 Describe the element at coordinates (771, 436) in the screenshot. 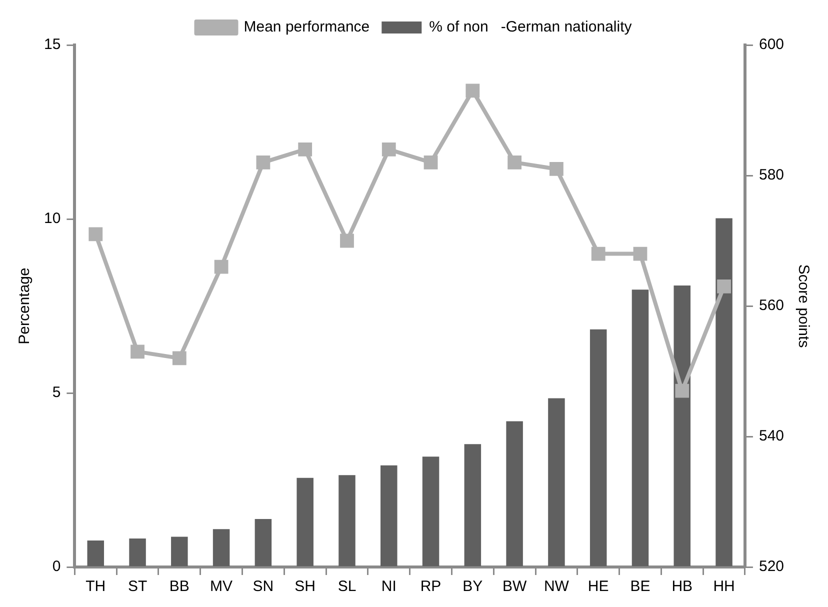

I see `y2-tick-label: 540` at that location.